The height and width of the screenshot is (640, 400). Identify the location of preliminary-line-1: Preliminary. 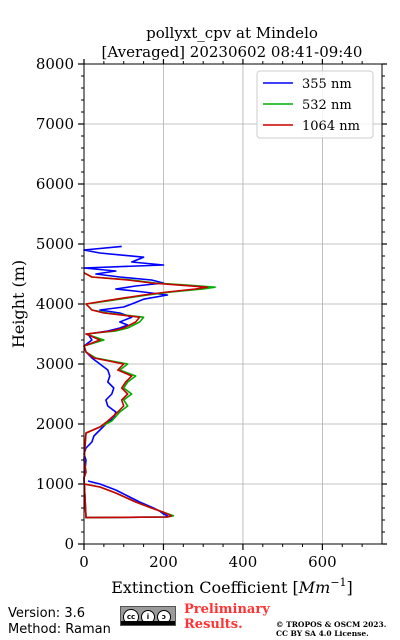
(227, 609).